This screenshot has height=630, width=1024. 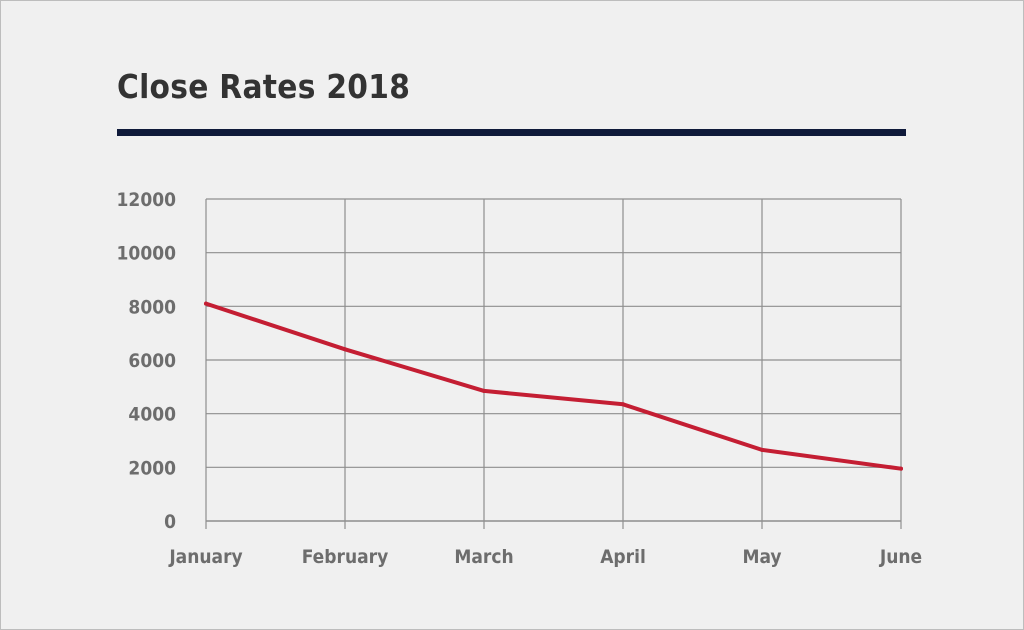 What do you see at coordinates (900, 557) in the screenshot?
I see `x-tick-label: June` at bounding box center [900, 557].